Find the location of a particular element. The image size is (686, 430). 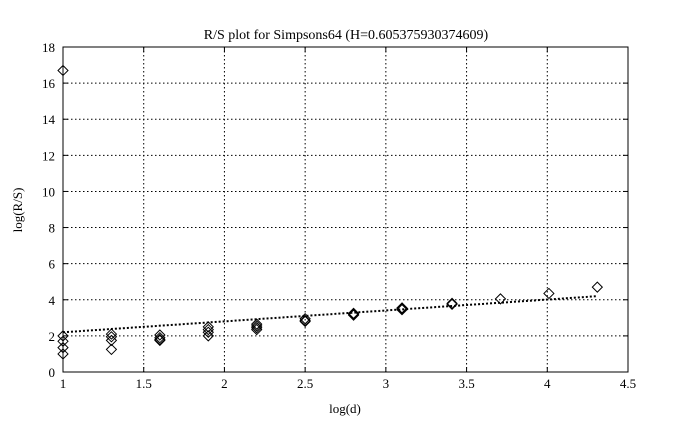

x-tick-label: 1.5 is located at coordinates (144, 383).